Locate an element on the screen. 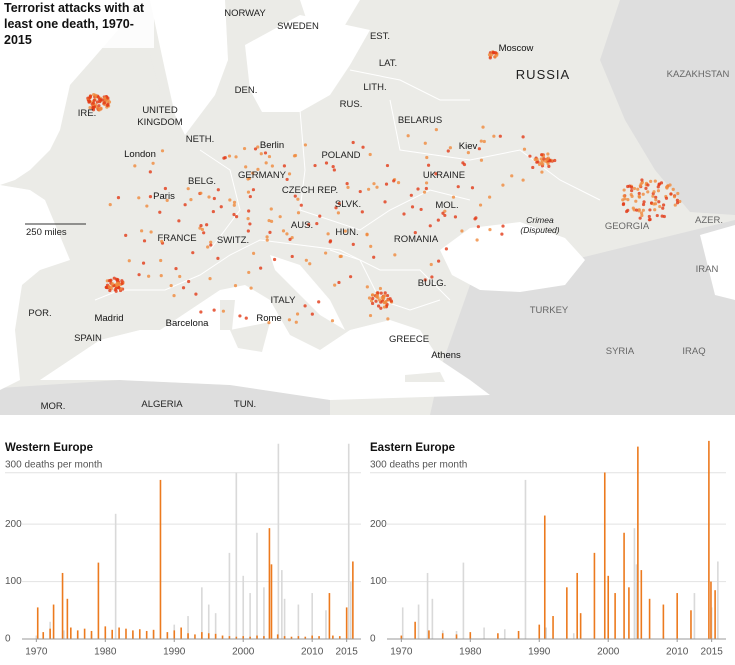  map-label: Rome is located at coordinates (269, 318).